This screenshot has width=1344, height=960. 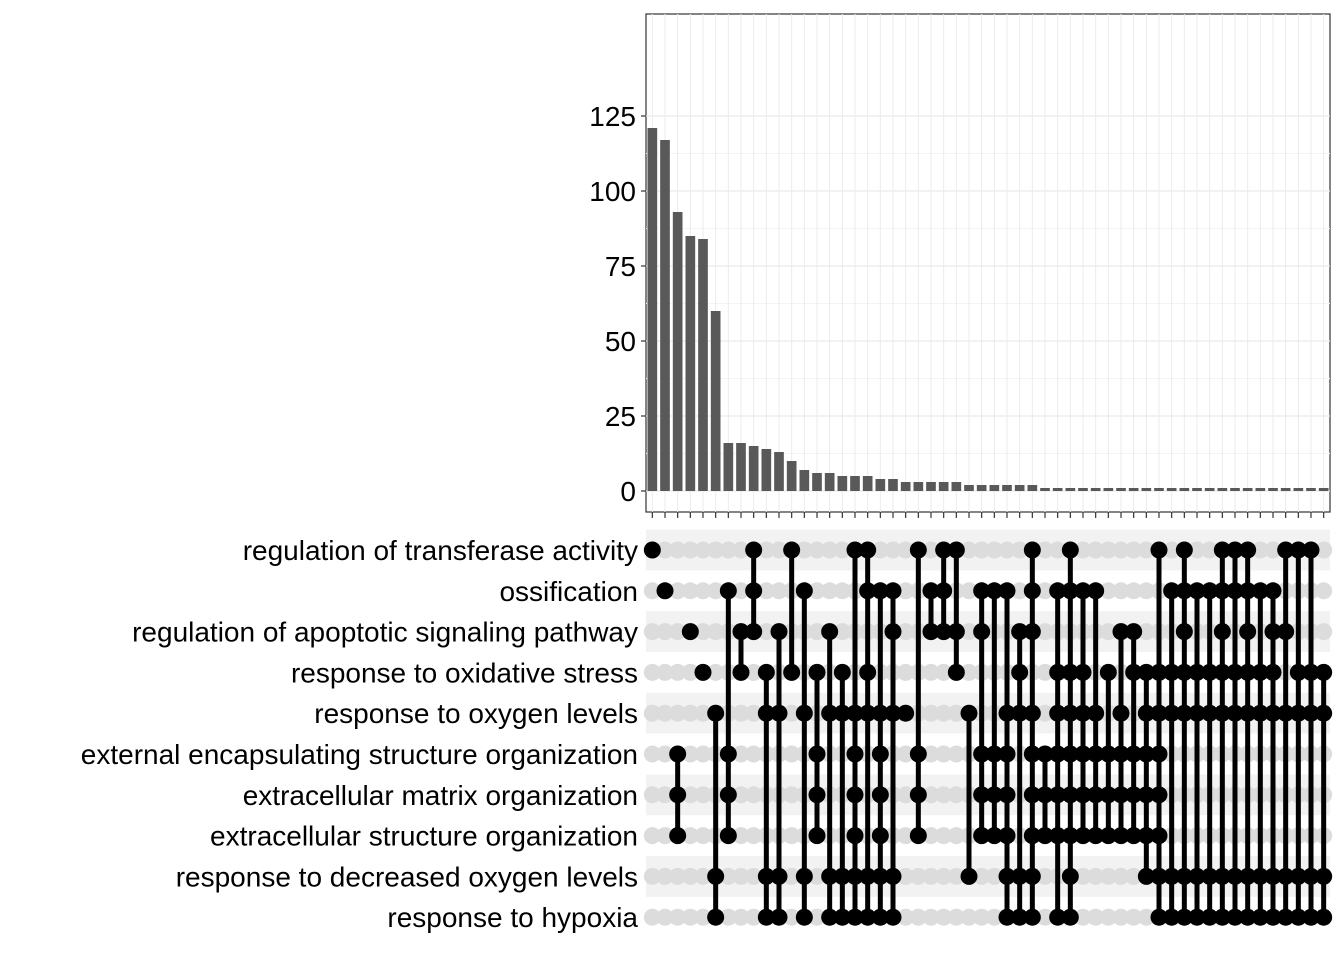 I want to click on y-tick-label: 75, so click(x=620, y=266).